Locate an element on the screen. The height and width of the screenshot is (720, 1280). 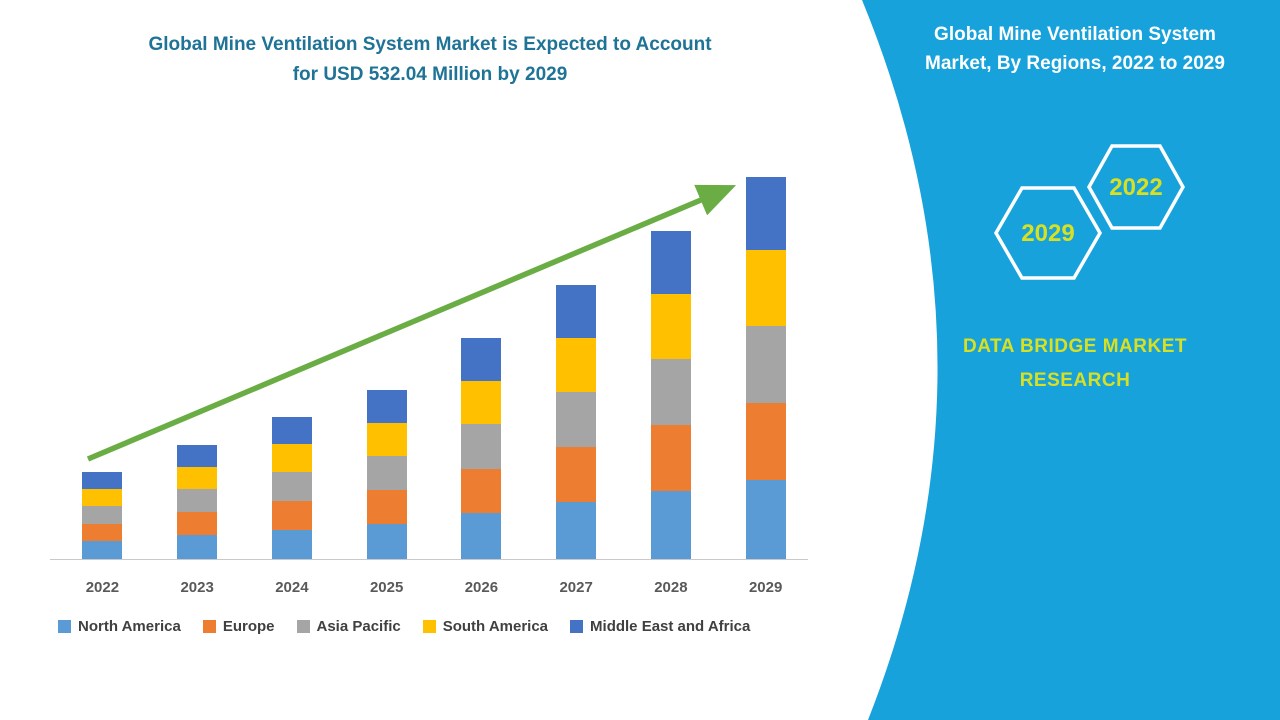
hexagon-2029-outline is located at coordinates (1048, 233).